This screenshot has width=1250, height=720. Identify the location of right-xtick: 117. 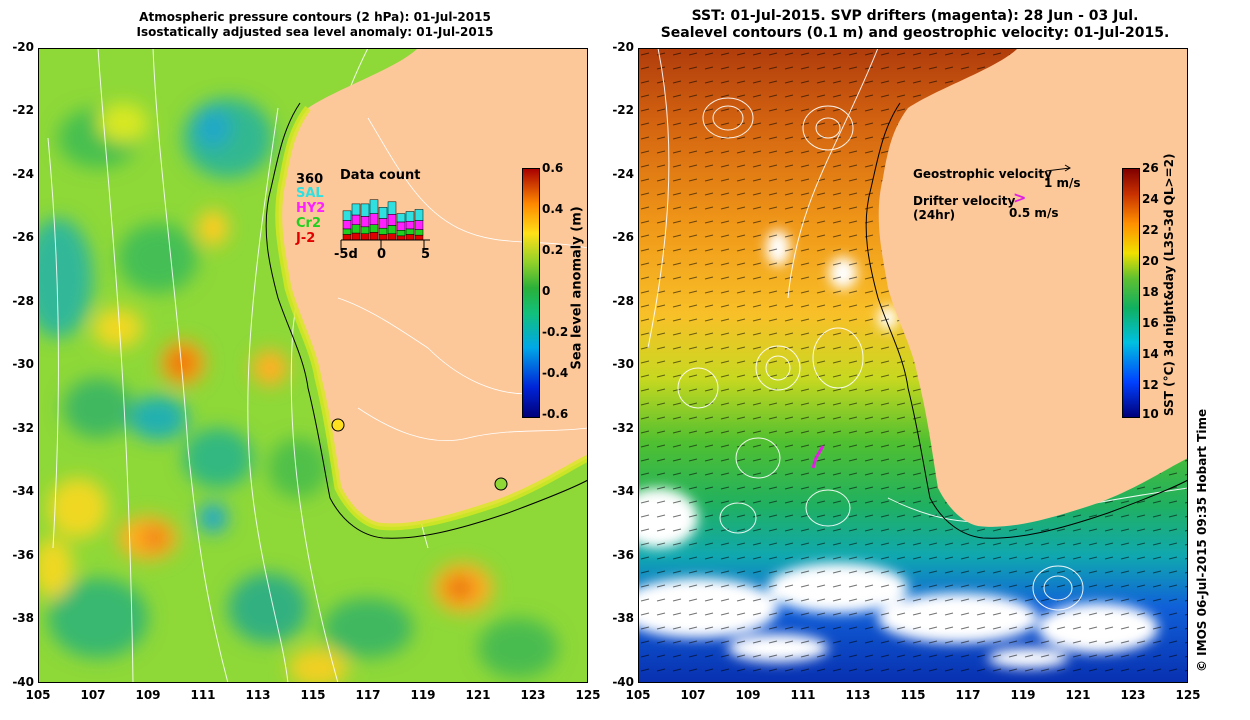
(968, 695).